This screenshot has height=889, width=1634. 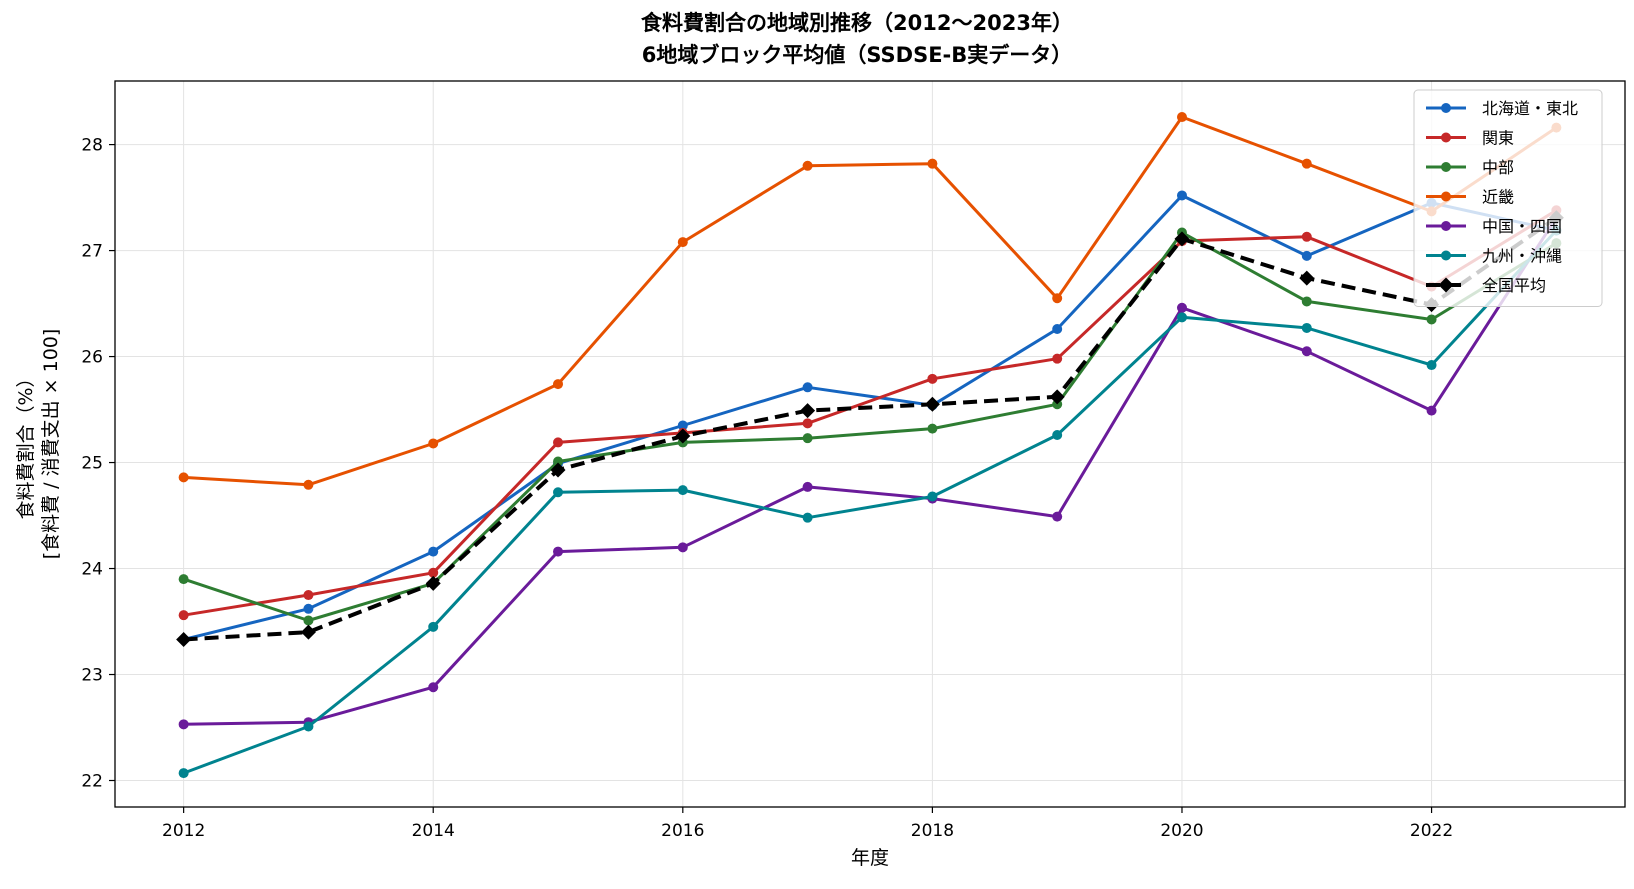 What do you see at coordinates (682, 831) in the screenshot?
I see `x-tick-label: 2016` at bounding box center [682, 831].